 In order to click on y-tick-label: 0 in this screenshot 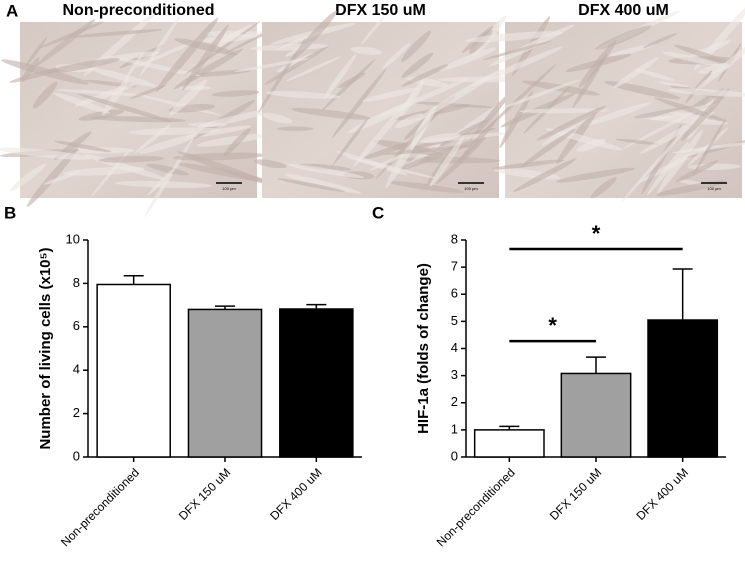, I will do `click(76, 455)`.